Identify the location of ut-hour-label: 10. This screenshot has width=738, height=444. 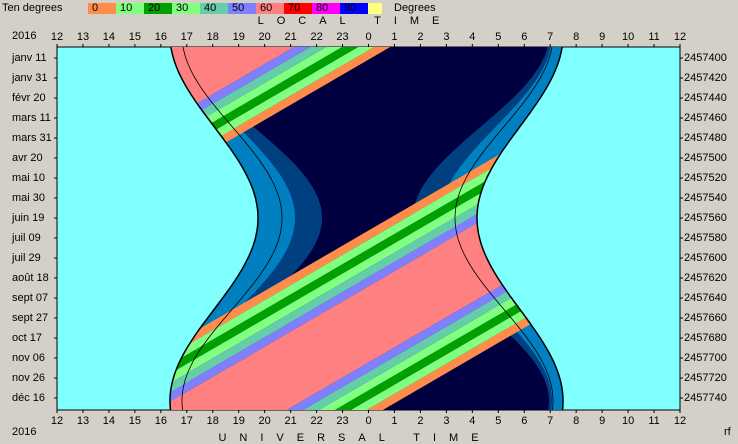
(628, 421).